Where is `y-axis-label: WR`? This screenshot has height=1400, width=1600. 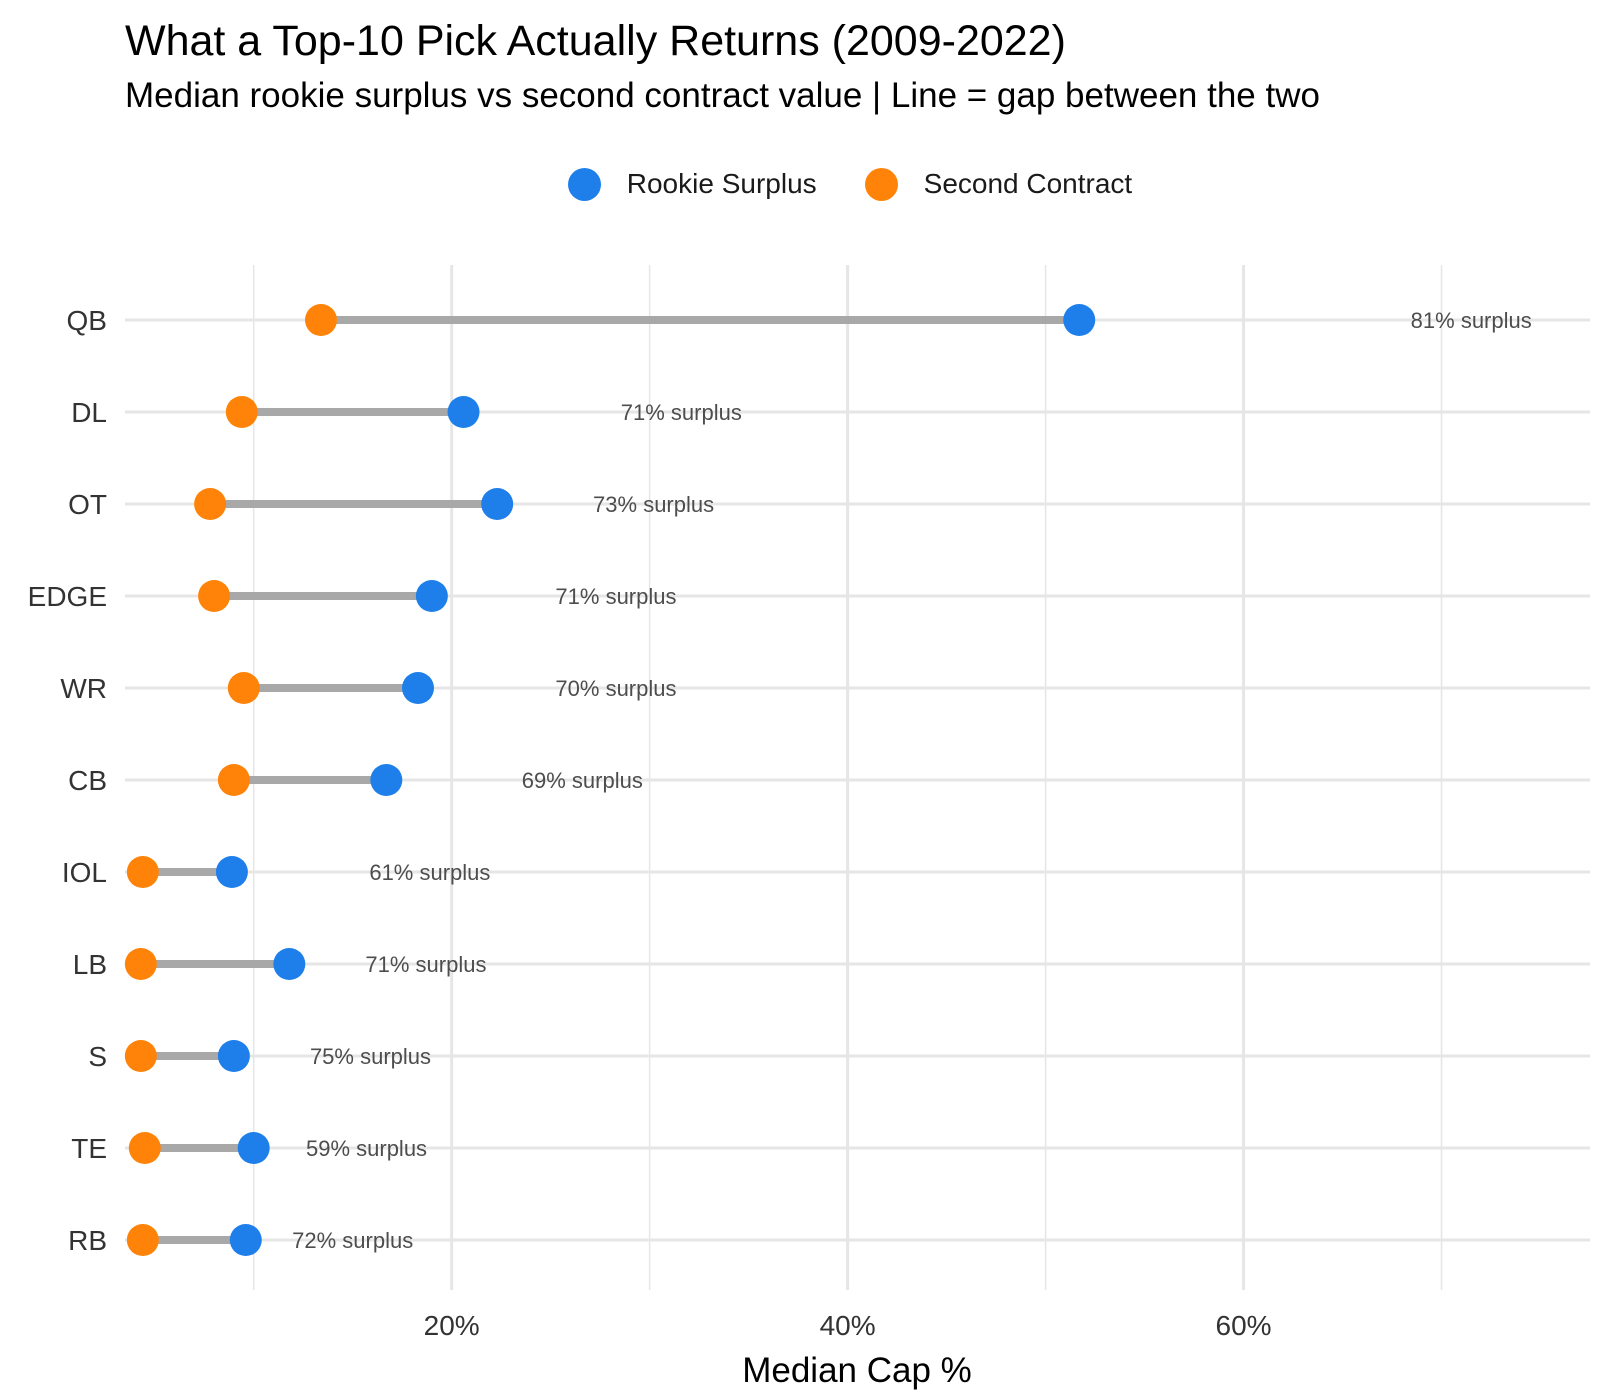 y-axis-label: WR is located at coordinates (83, 688).